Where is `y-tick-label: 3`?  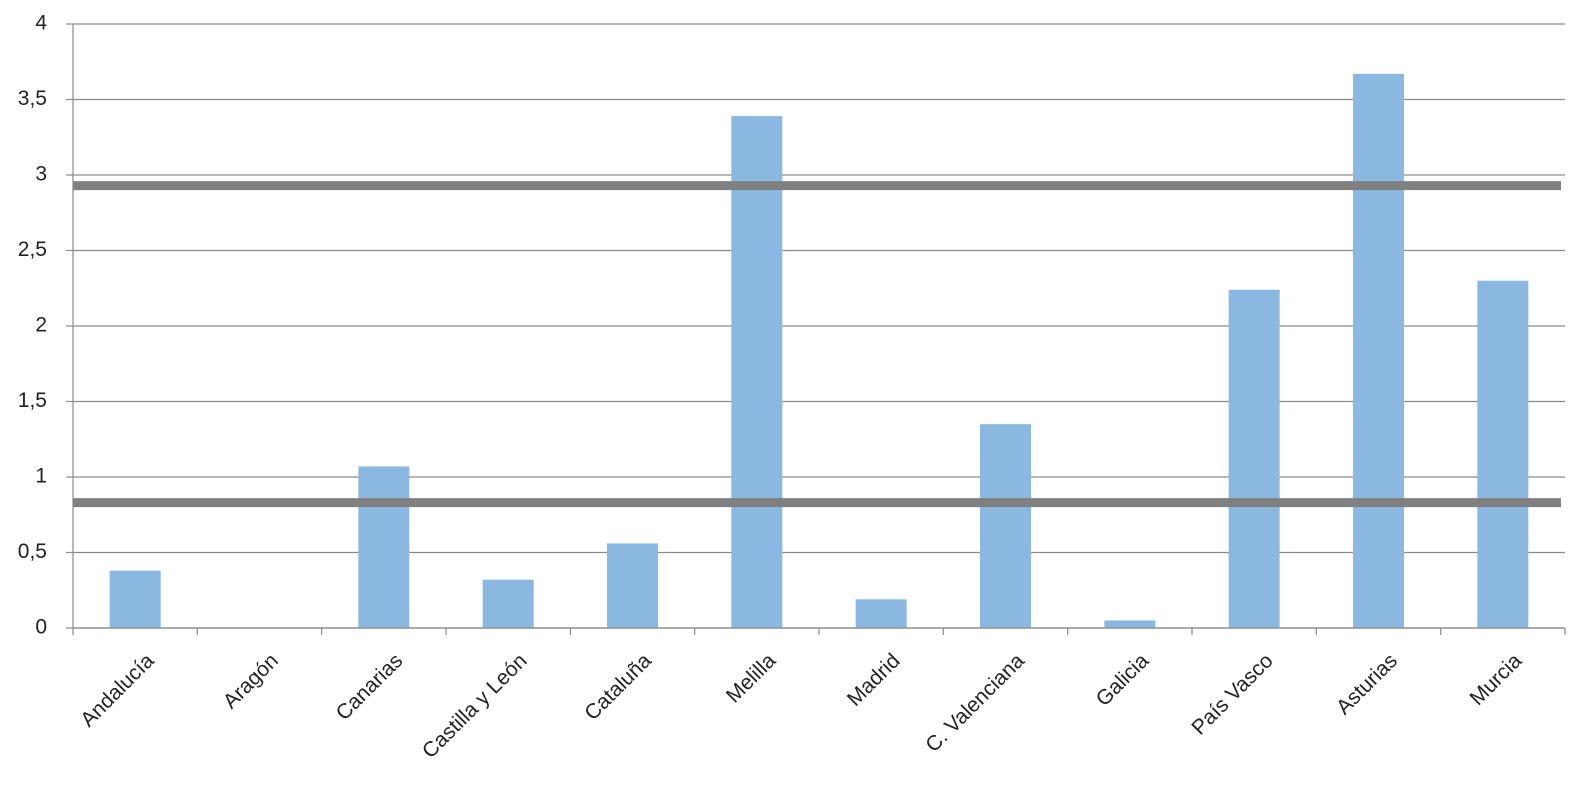 y-tick-label: 3 is located at coordinates (41, 174).